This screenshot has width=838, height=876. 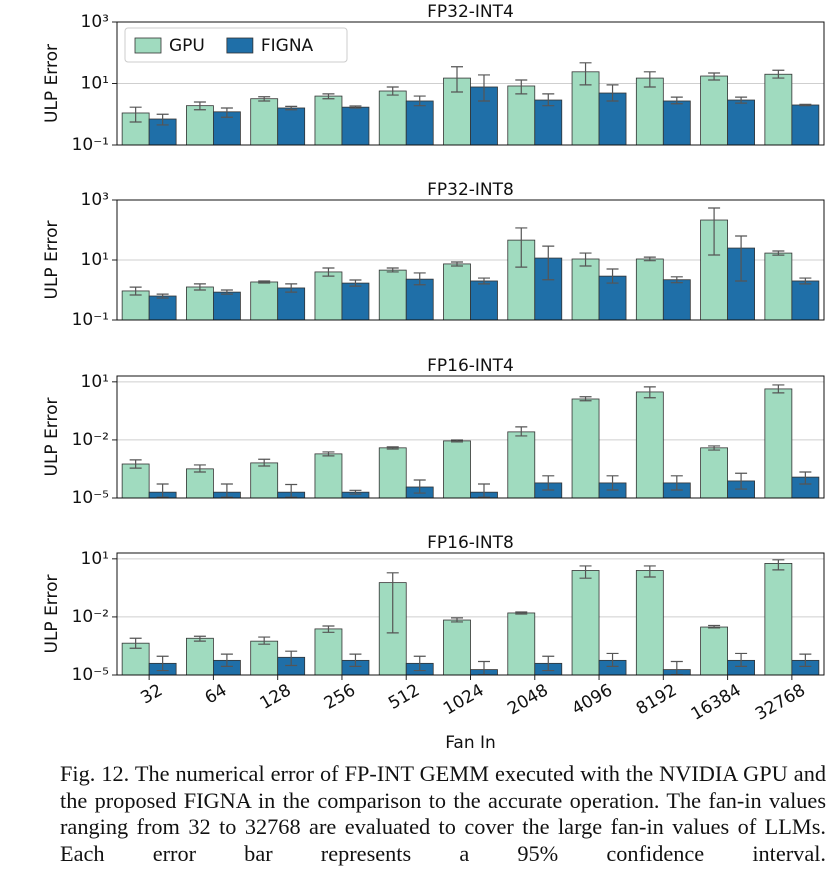 What do you see at coordinates (470, 743) in the screenshot?
I see `x-axis-label: Fan In` at bounding box center [470, 743].